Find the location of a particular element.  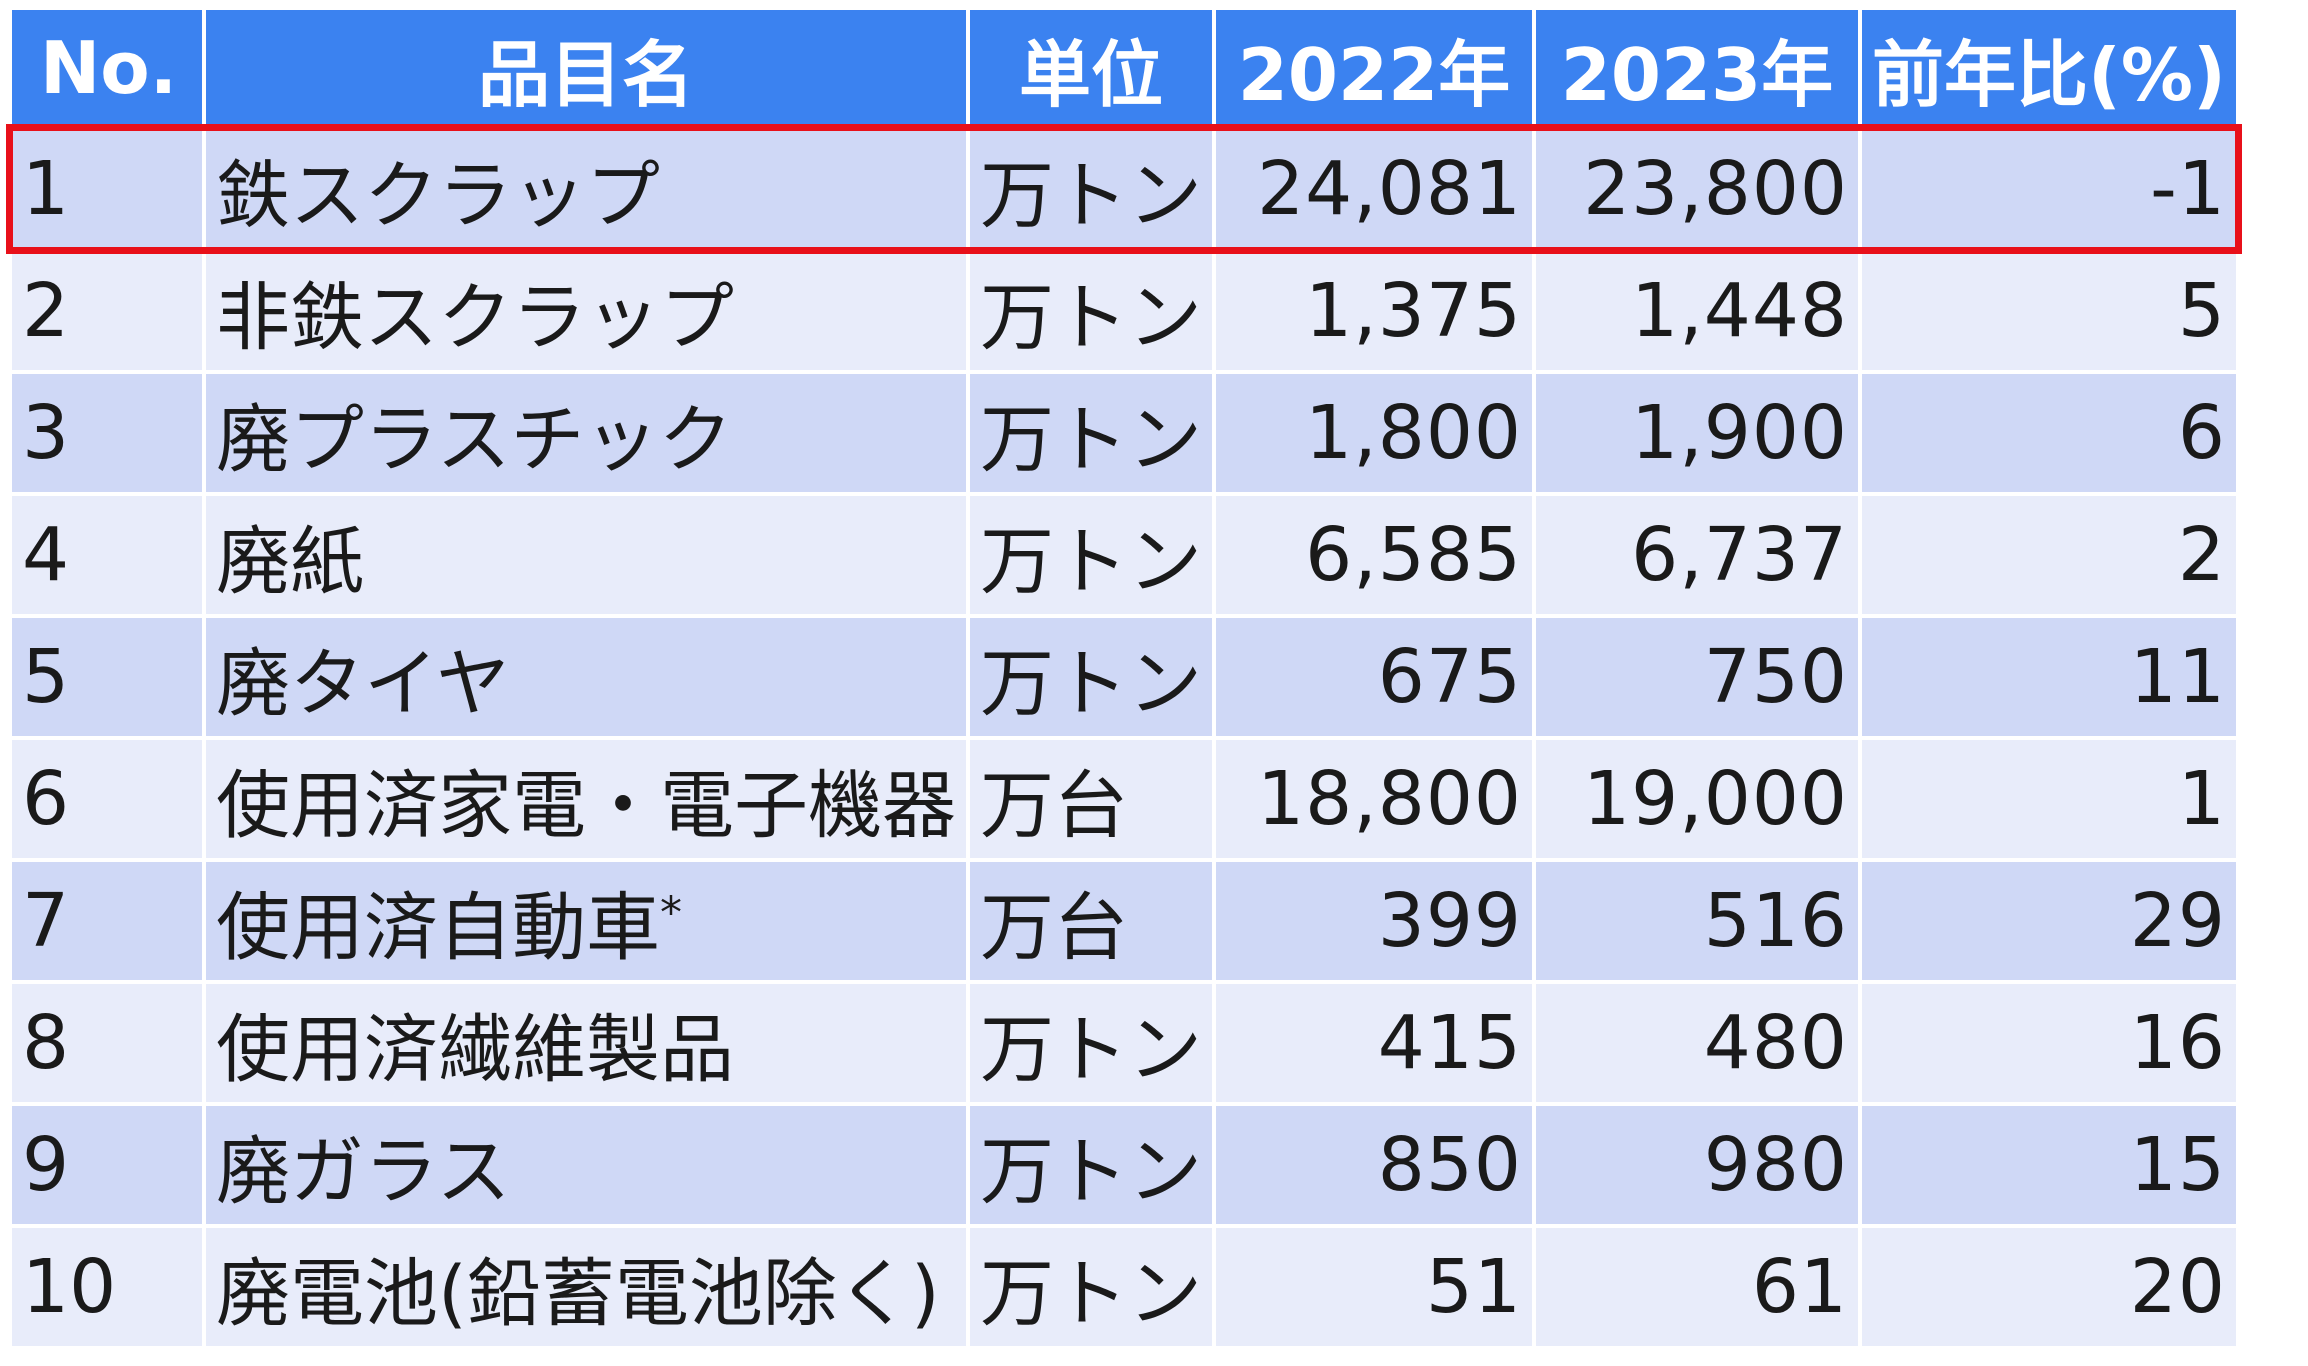

cell-item-name-text: 非鉄スクラップ is located at coordinates (475, 317).